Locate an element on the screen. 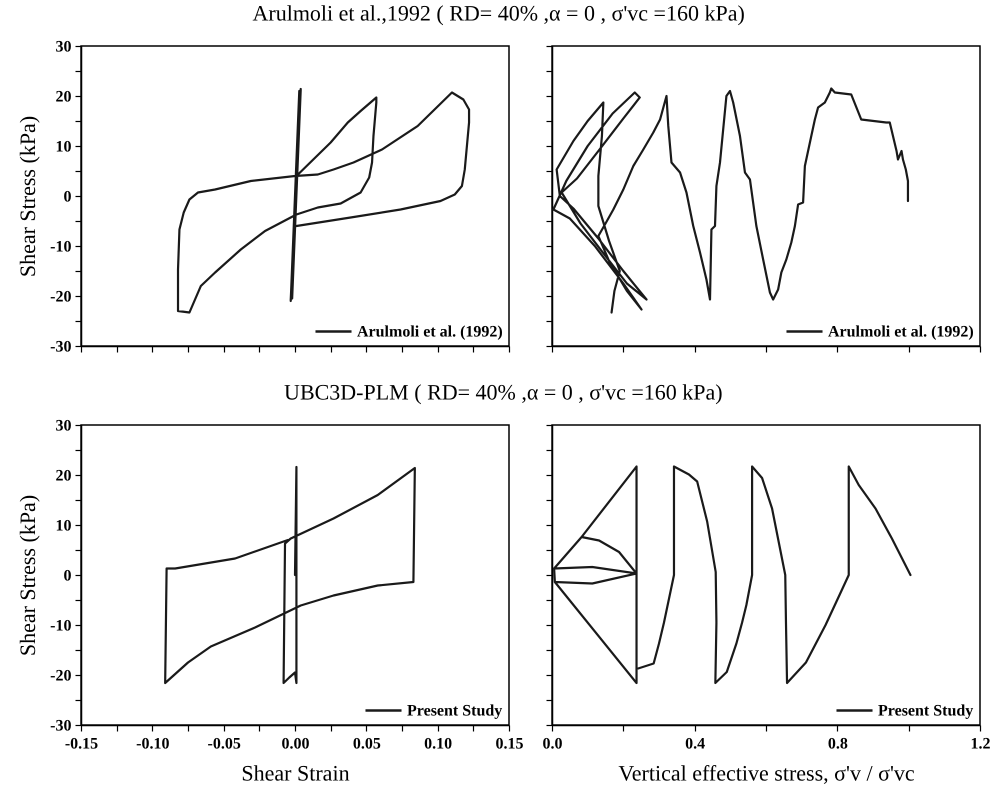  x-tick-label: -0.15 is located at coordinates (81, 744).